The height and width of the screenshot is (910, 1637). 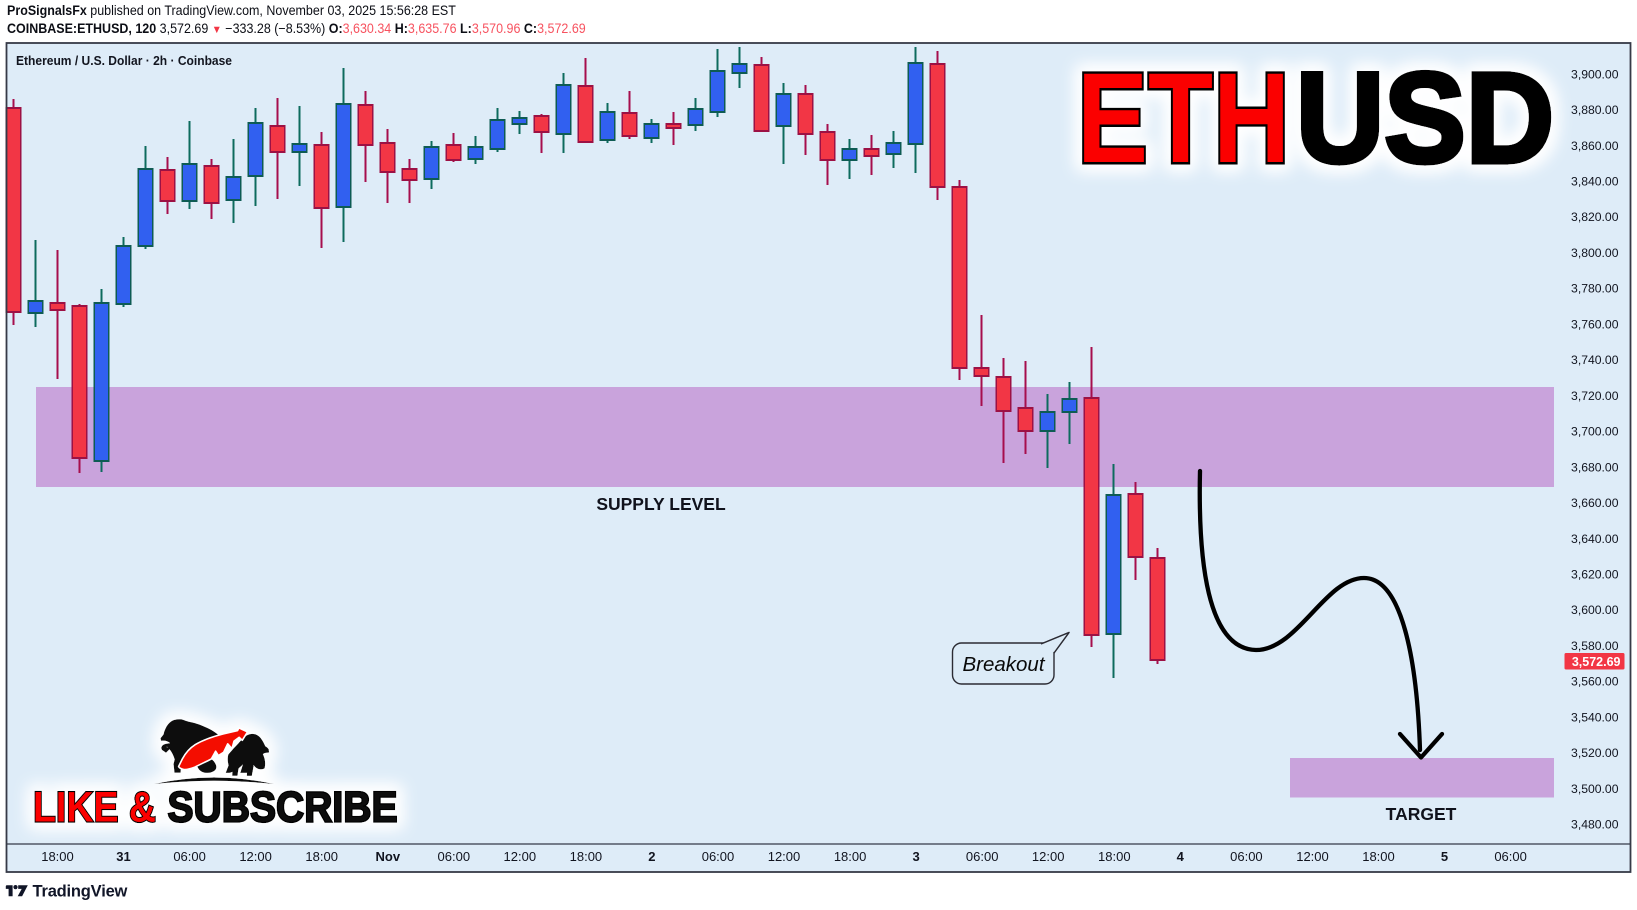 What do you see at coordinates (1595, 789) in the screenshot?
I see `svg-text: 3,500.00` at bounding box center [1595, 789].